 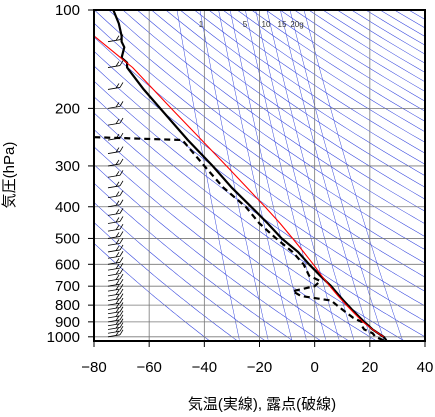 I want to click on x-axis-title: 気温(実線), 露点(破線), so click(x=262, y=404).